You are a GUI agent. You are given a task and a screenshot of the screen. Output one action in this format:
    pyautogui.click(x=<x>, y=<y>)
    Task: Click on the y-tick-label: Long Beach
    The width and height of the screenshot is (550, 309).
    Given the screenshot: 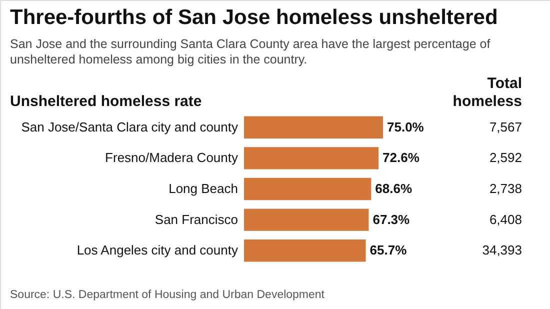 What is the action you would take?
    pyautogui.click(x=203, y=188)
    